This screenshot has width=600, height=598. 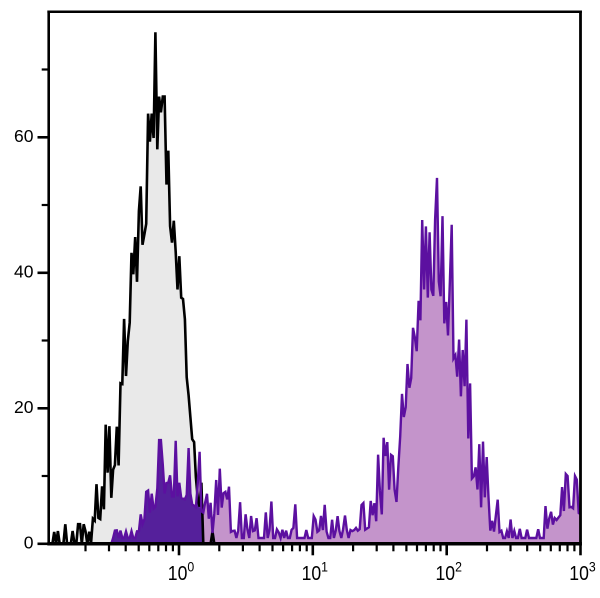 I want to click on svg-text: 60, so click(x=24, y=136).